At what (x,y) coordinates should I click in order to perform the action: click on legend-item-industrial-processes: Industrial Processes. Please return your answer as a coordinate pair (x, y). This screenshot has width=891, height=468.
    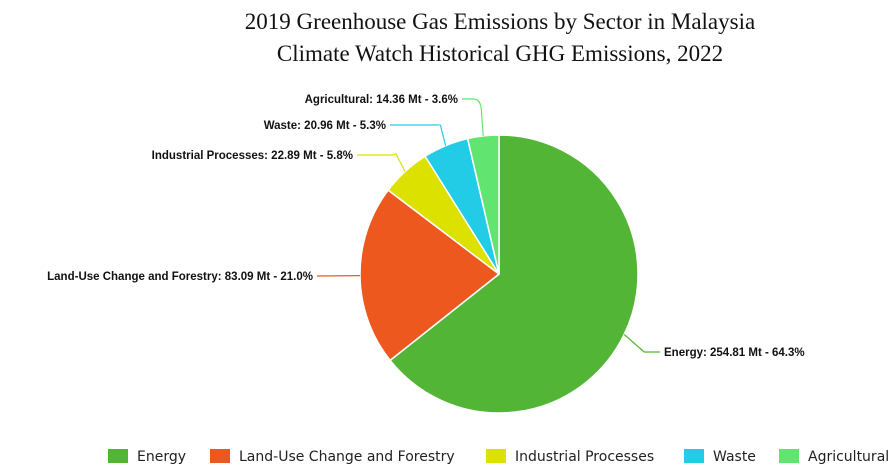
    Looking at the image, I should click on (570, 457).